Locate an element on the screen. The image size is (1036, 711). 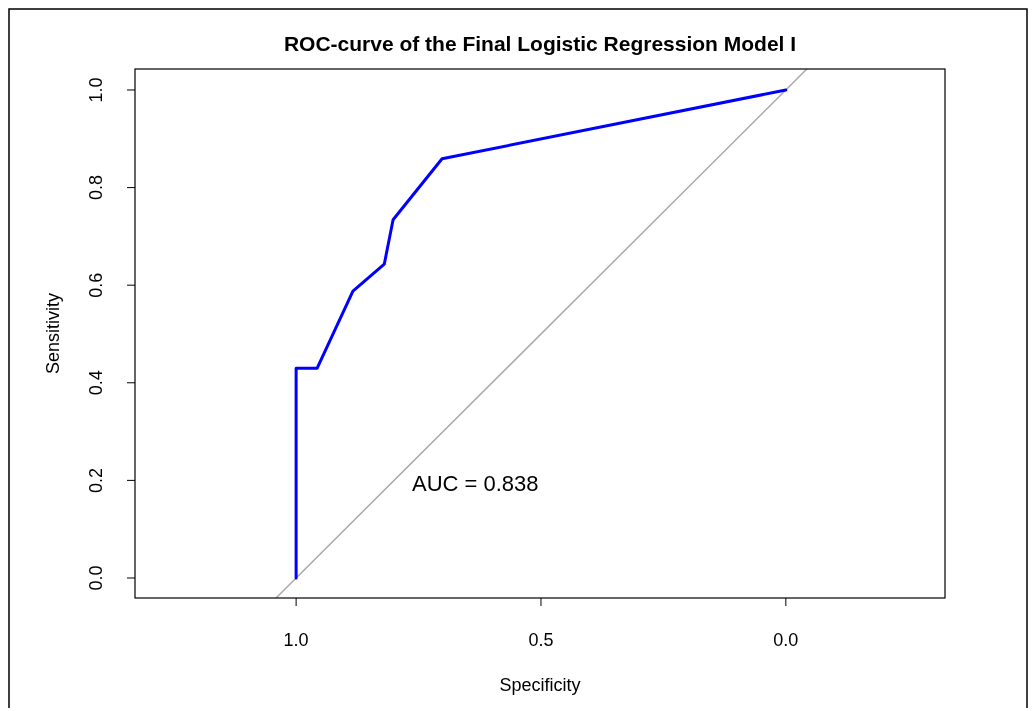
y-axis-title: Sensitivity is located at coordinates (53, 333).